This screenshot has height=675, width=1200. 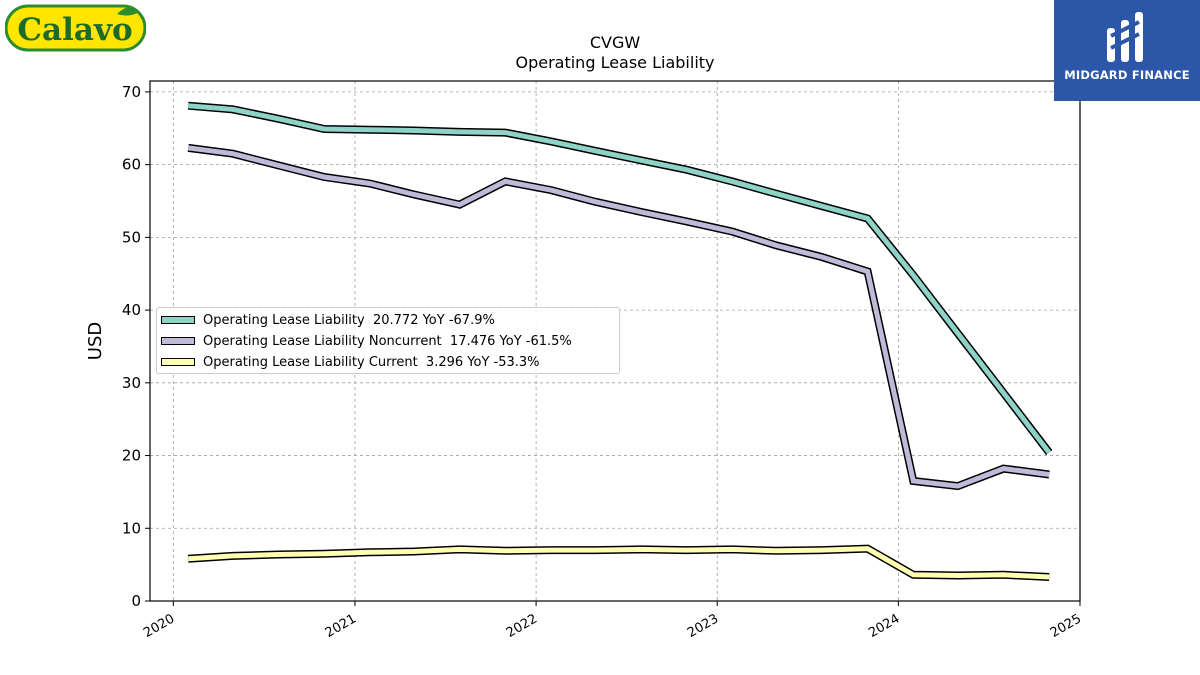 I want to click on x-tick-label: 2022, so click(x=522, y=626).